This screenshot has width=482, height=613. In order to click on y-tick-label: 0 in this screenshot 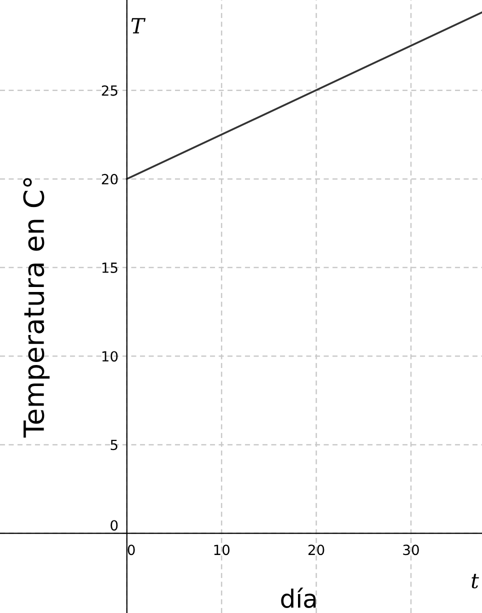, I will do `click(114, 525)`.